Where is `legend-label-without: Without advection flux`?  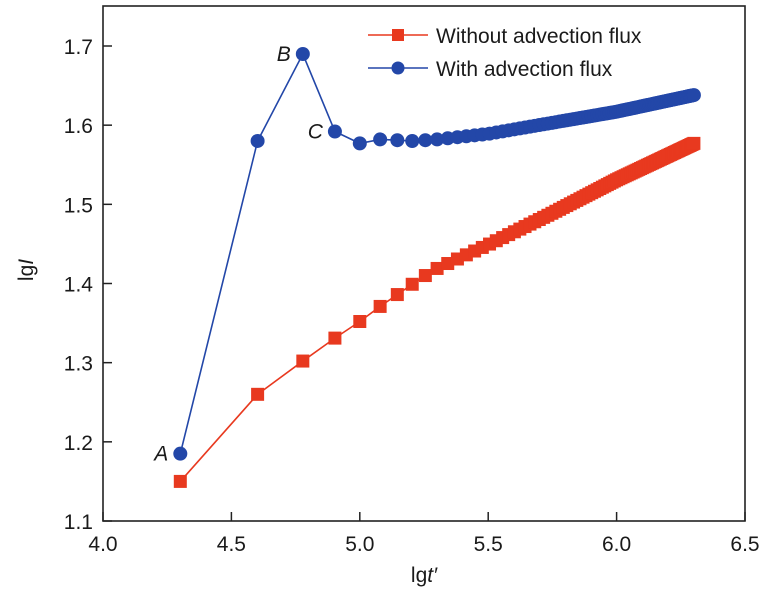 legend-label-without: Without advection flux is located at coordinates (539, 36).